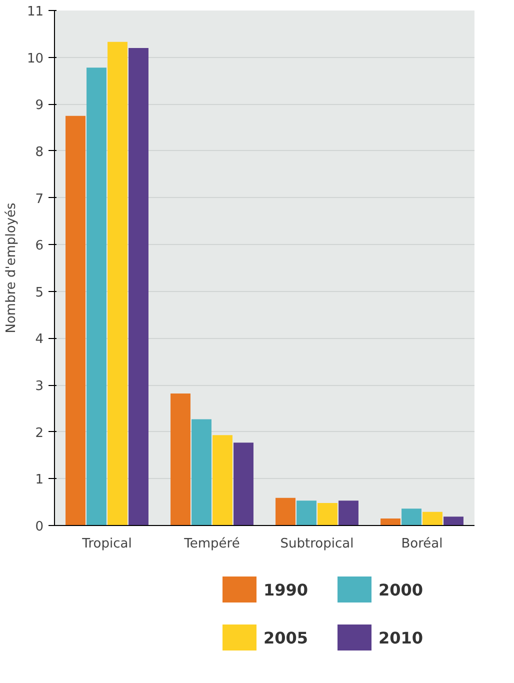 This screenshot has height=683, width=514. Describe the element at coordinates (39, 386) in the screenshot. I see `y-tick-label: 3` at that location.